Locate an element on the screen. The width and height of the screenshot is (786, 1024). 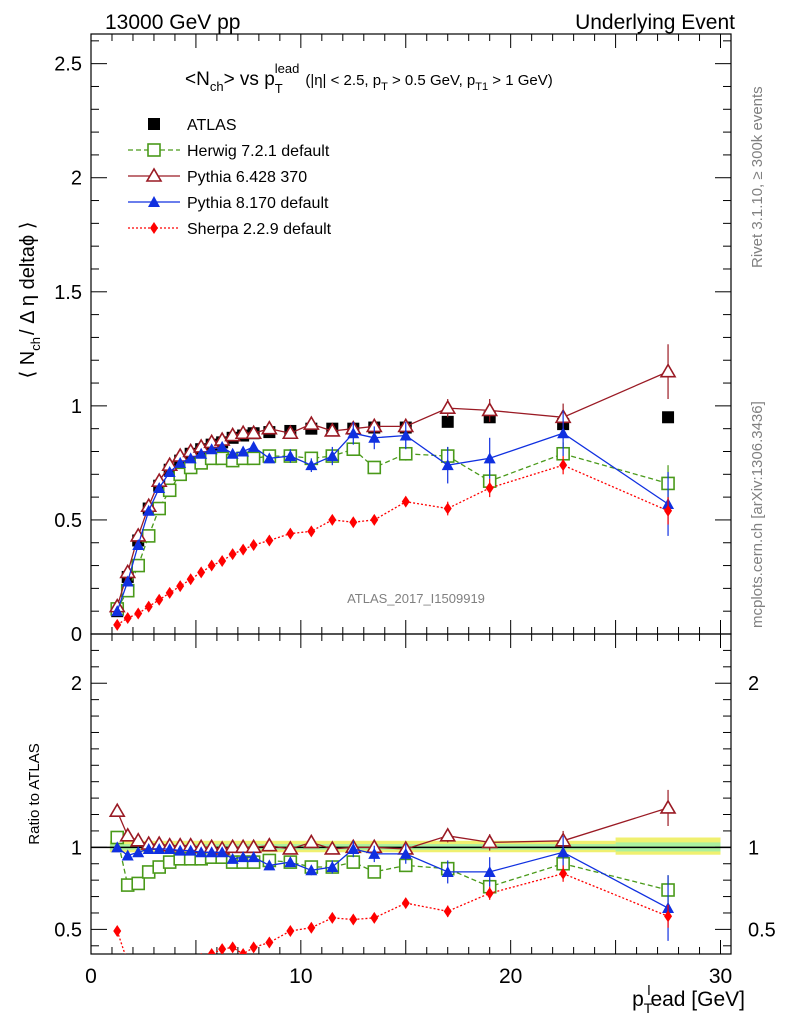
legend-label-pythia8: Pythia 8.170 default is located at coordinates (258, 203).